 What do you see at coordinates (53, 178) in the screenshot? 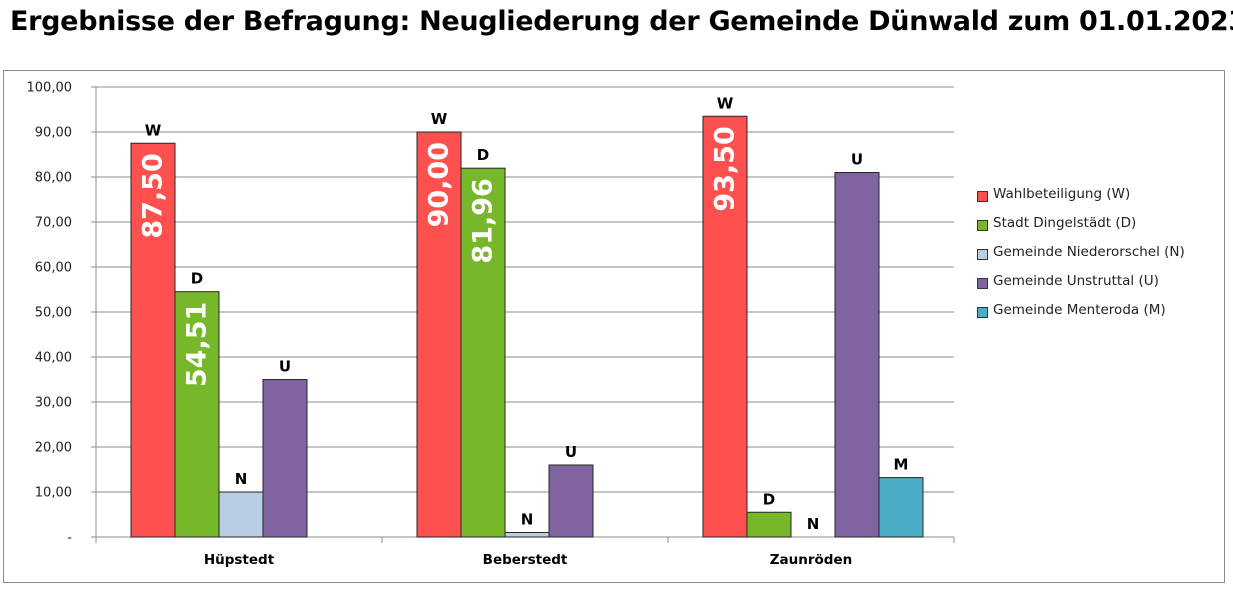
I see `y-tick-label: 80,00` at bounding box center [53, 178].